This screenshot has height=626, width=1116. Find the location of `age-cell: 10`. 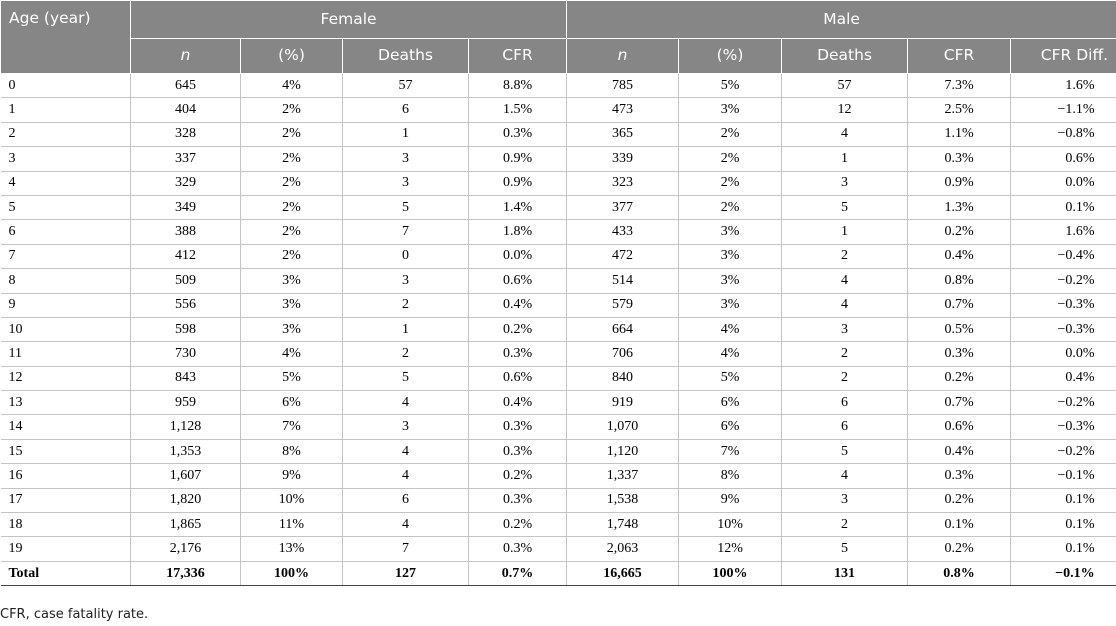

age-cell: 10 is located at coordinates (65, 330).